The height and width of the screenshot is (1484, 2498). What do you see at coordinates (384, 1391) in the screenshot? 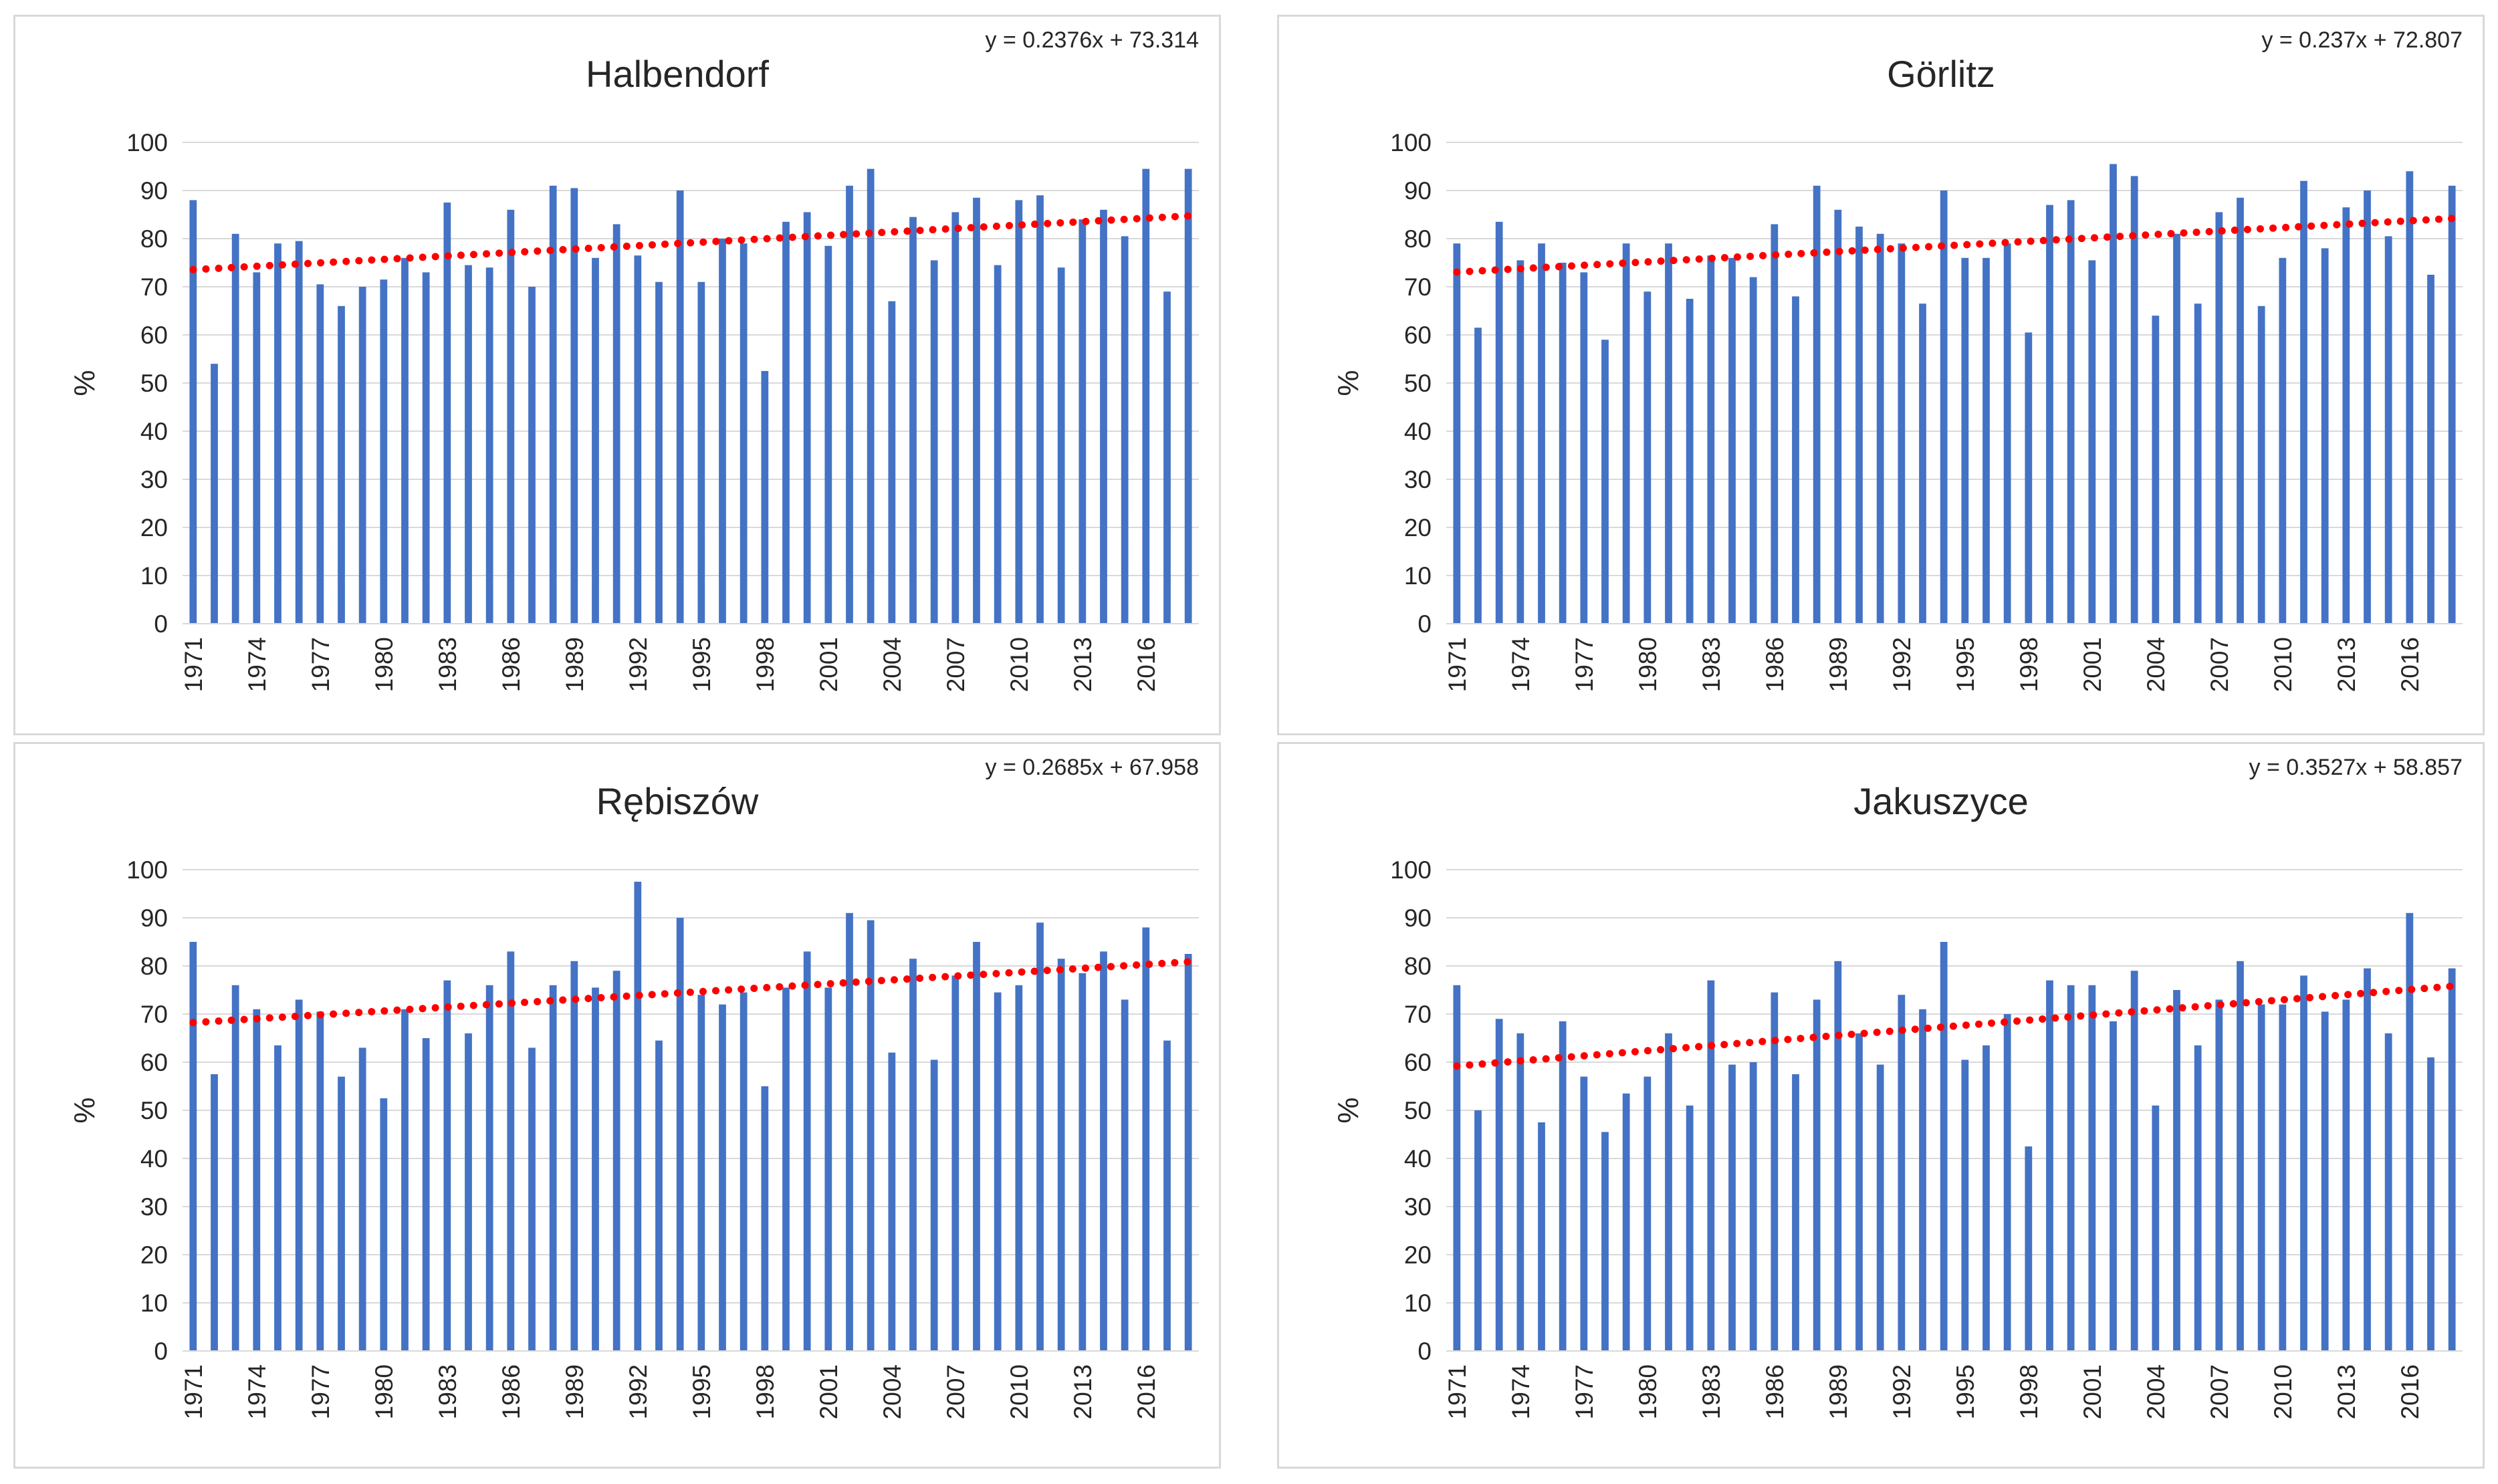
I see `x-tick-label: 1980` at bounding box center [384, 1391].